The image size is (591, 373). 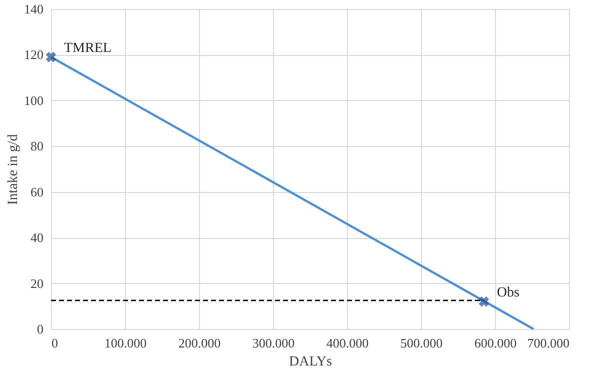 I want to click on y-tick-label: 100, so click(x=34, y=100).